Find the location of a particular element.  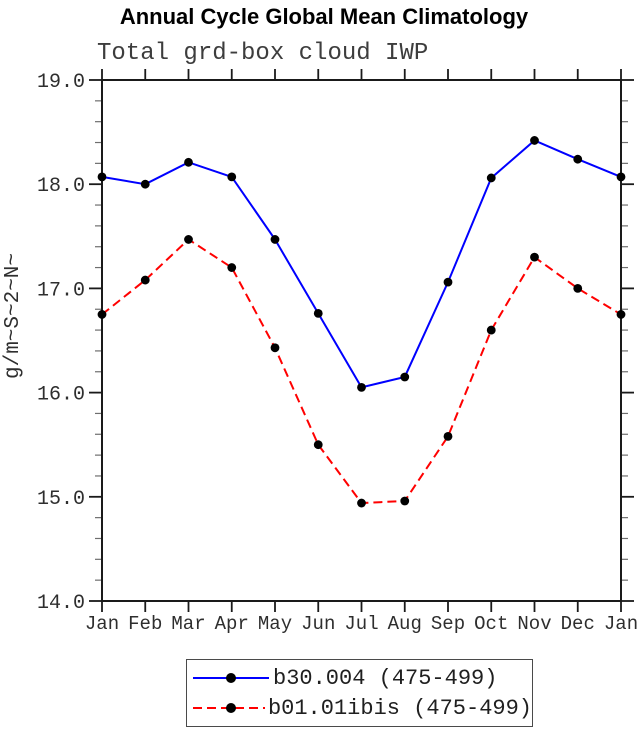

x-tick-label: Jul is located at coordinates (361, 624).